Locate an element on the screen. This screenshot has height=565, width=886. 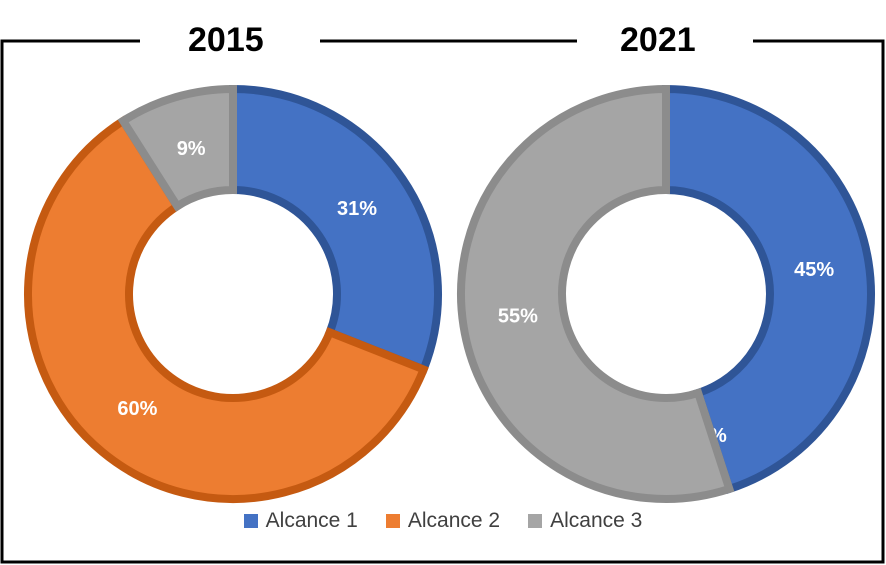
legend-label-alcance-2: Alcance 2 is located at coordinates (454, 520).